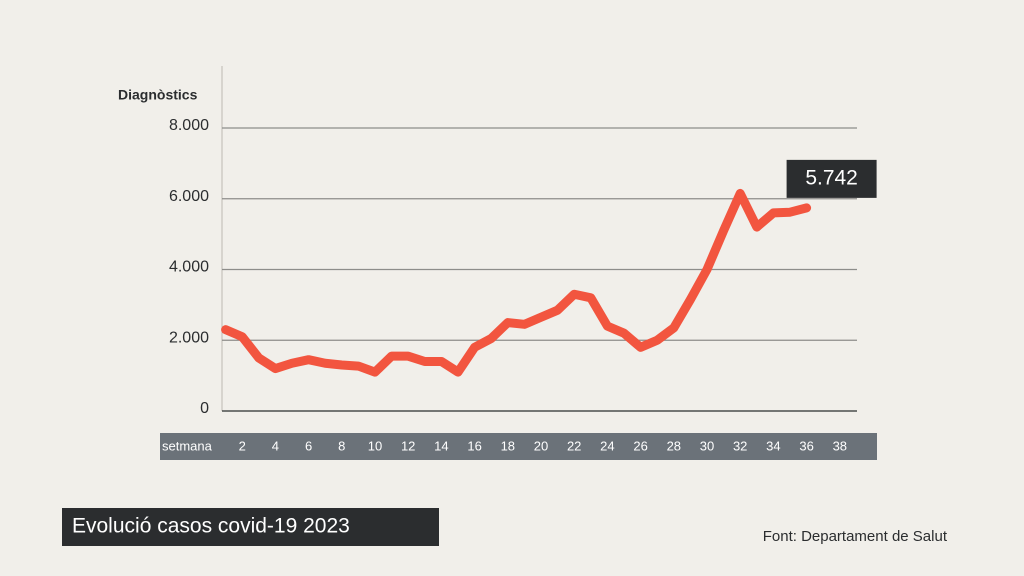 The height and width of the screenshot is (576, 1024). What do you see at coordinates (773, 445) in the screenshot?
I see `x-tick-label: 34` at bounding box center [773, 445].